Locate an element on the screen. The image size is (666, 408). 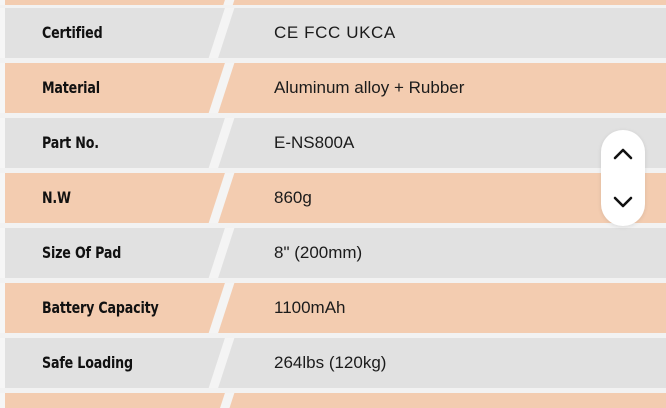
table-row: Size Of Pad 8" (200mm) is located at coordinates (333, 253).